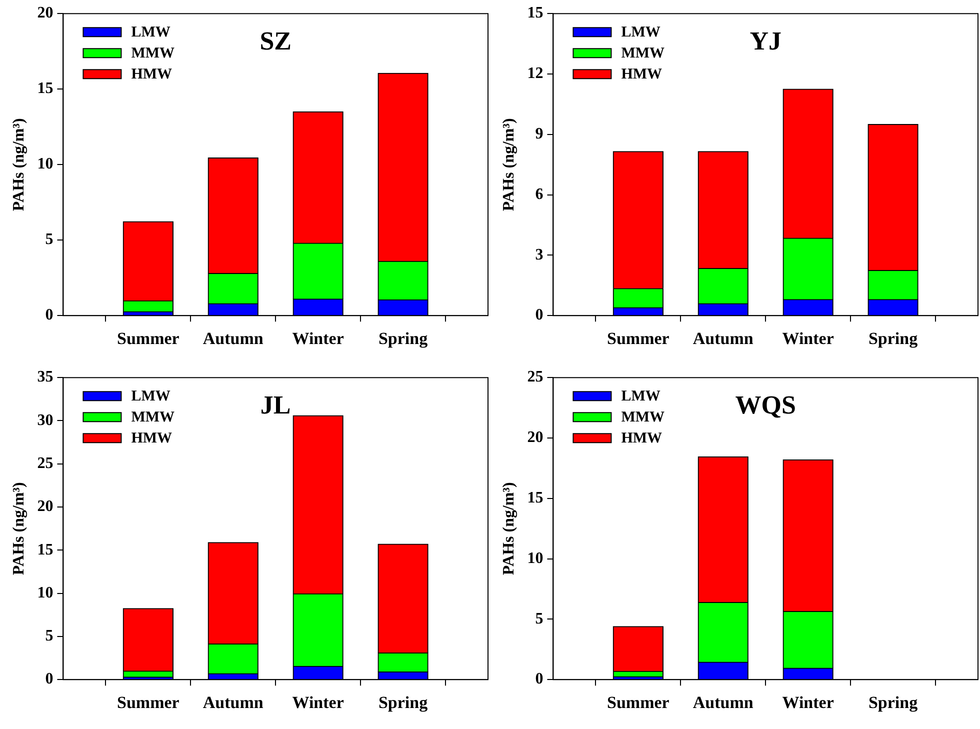 The height and width of the screenshot is (729, 980). What do you see at coordinates (276, 41) in the screenshot?
I see `text: SZ` at bounding box center [276, 41].